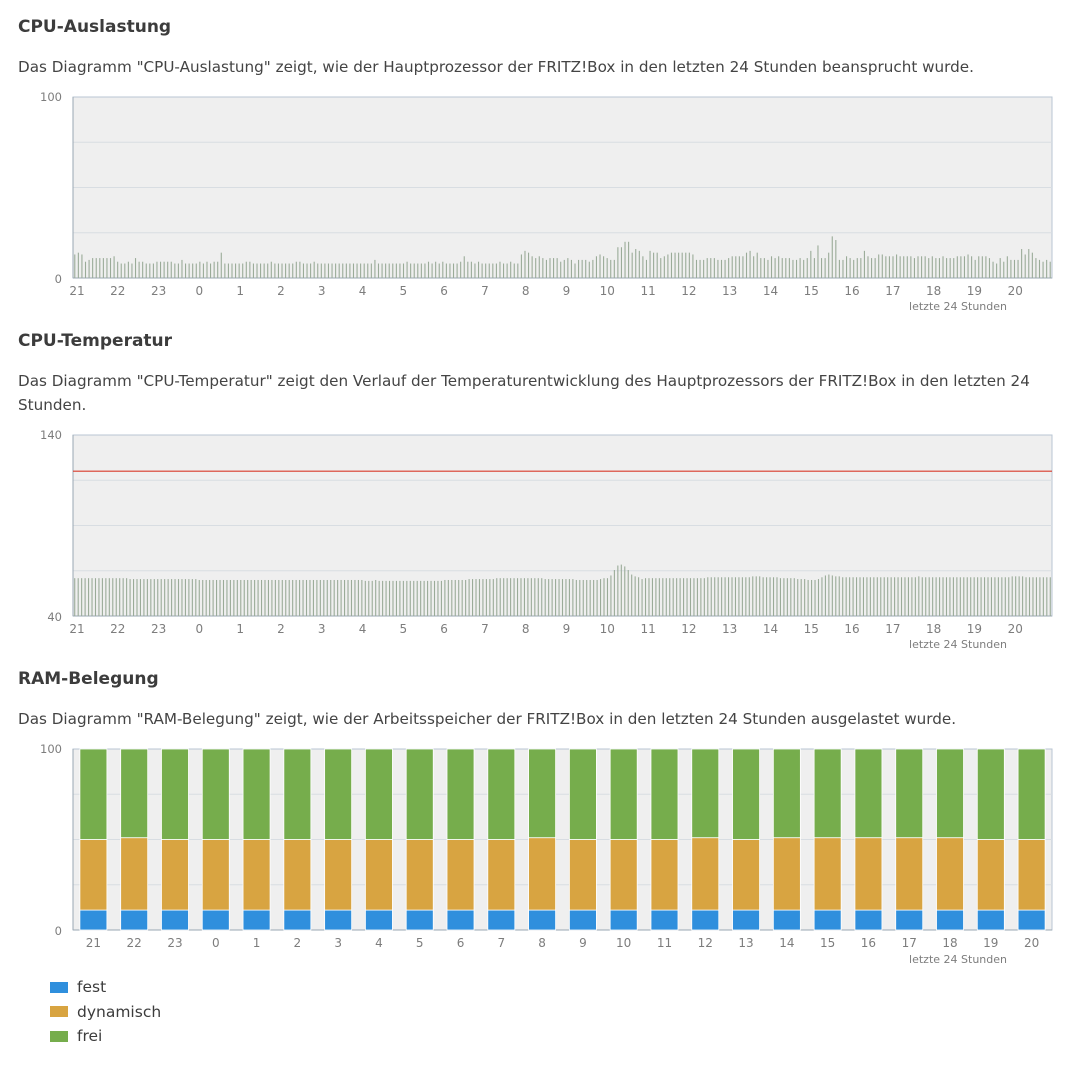 Image resolution: width=1080 pixels, height=1069 pixels. I want to click on cpu-load-x-tick-label: 23, so click(158, 291).